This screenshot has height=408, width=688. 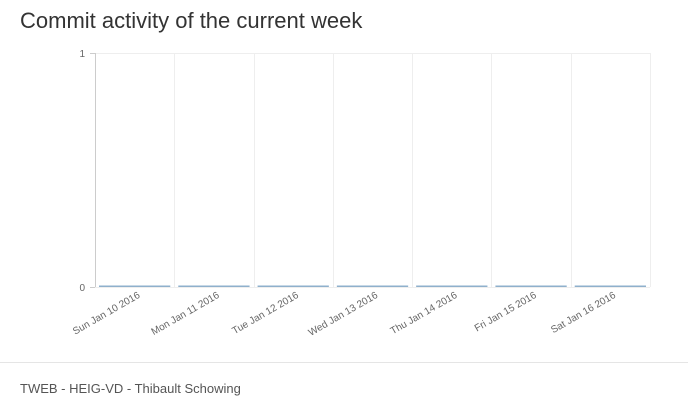 I want to click on x-tick-label: Sun Jan 10 2016, so click(x=106, y=314).